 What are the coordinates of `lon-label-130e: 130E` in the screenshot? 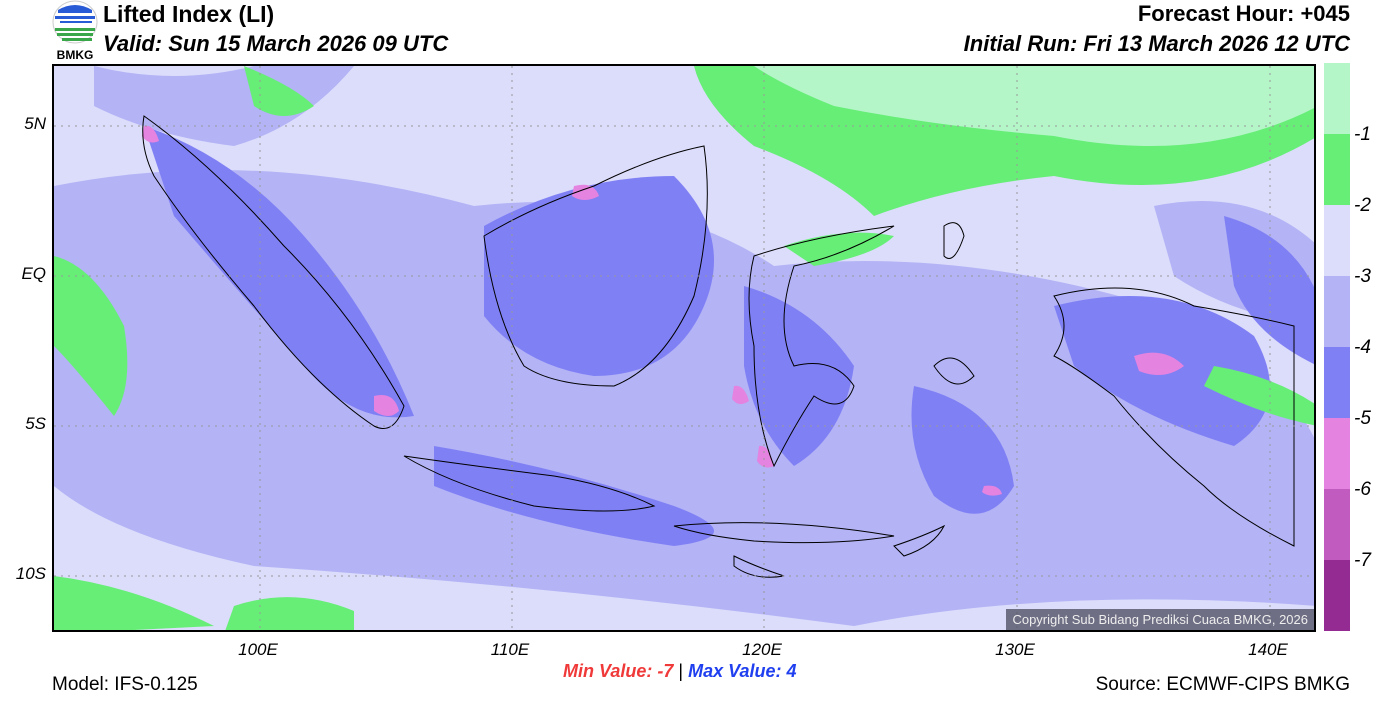 It's located at (1015, 649).